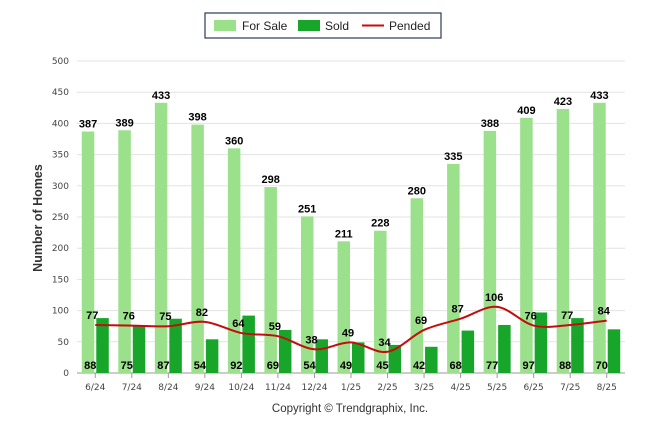 The height and width of the screenshot is (434, 646). What do you see at coordinates (238, 324) in the screenshot?
I see `label-pended: 64` at bounding box center [238, 324].